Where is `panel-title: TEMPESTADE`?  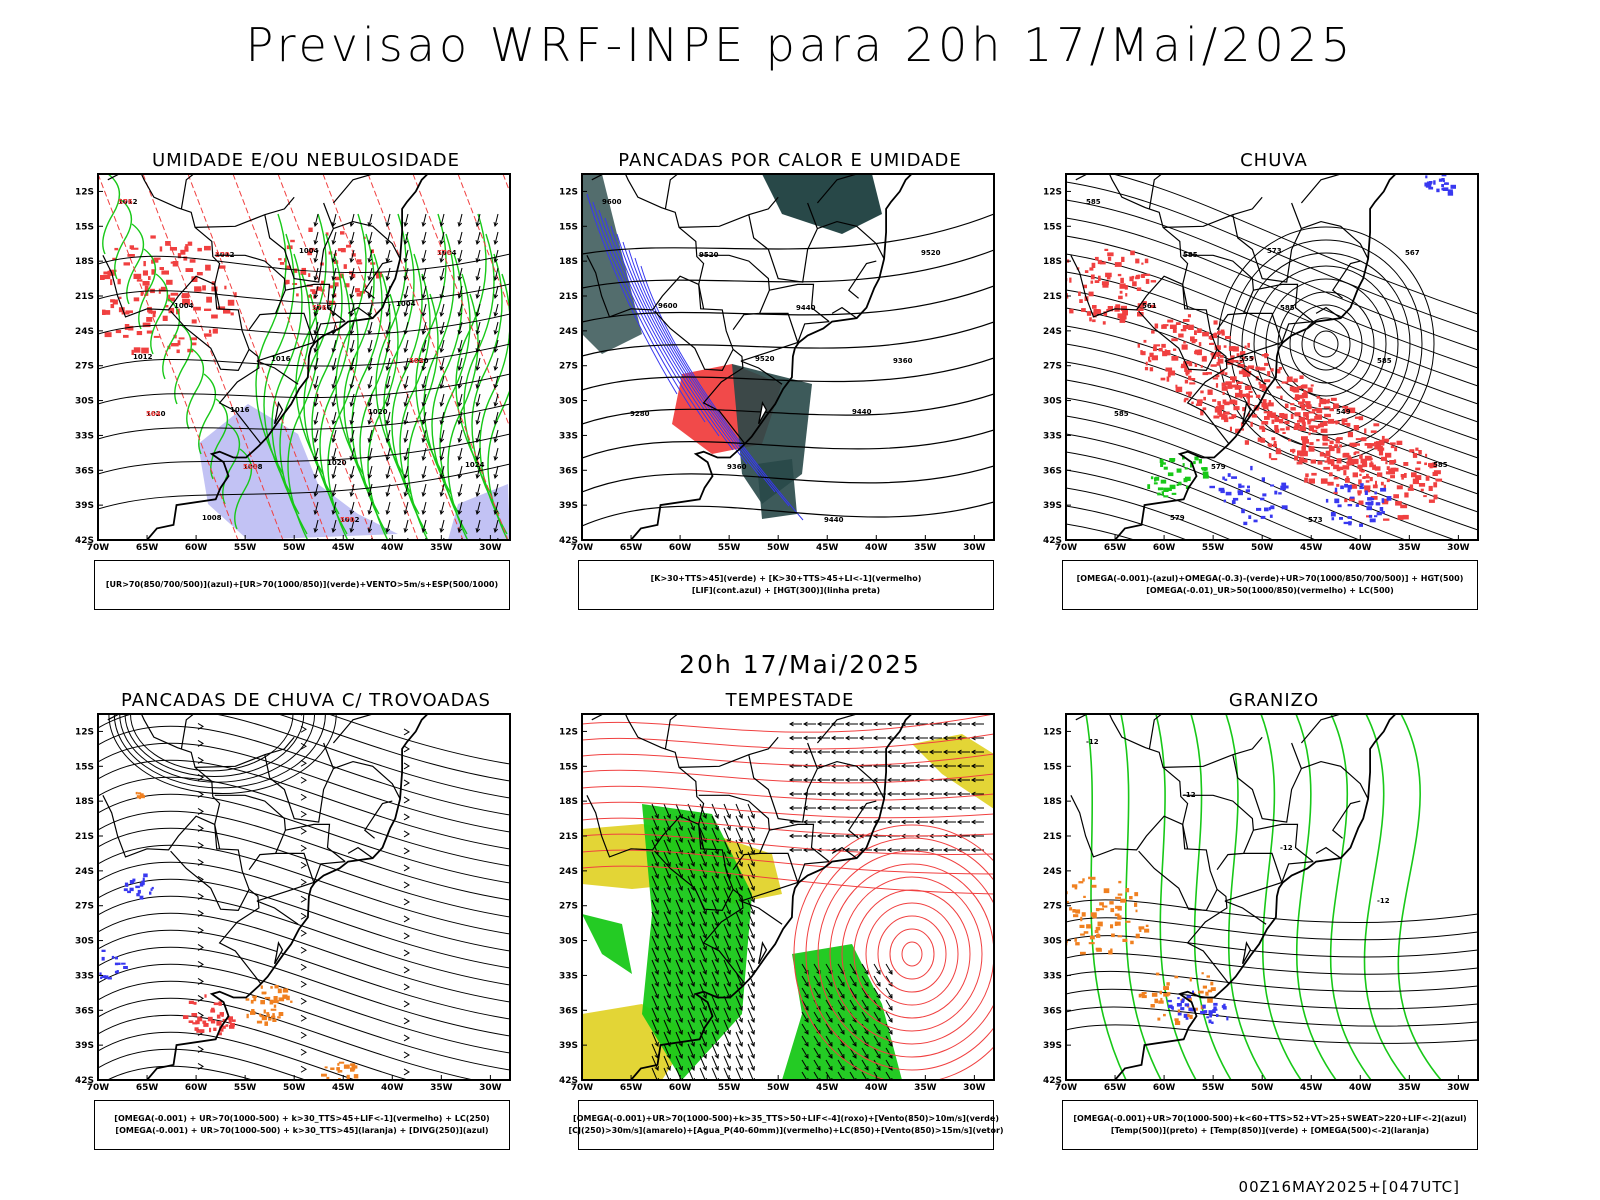 panel-title: TEMPESTADE is located at coordinates (790, 700).